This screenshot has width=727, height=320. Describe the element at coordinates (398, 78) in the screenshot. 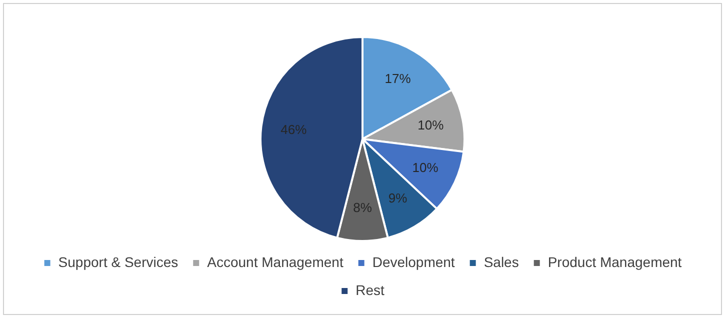

I see `data-label: 17%` at that location.